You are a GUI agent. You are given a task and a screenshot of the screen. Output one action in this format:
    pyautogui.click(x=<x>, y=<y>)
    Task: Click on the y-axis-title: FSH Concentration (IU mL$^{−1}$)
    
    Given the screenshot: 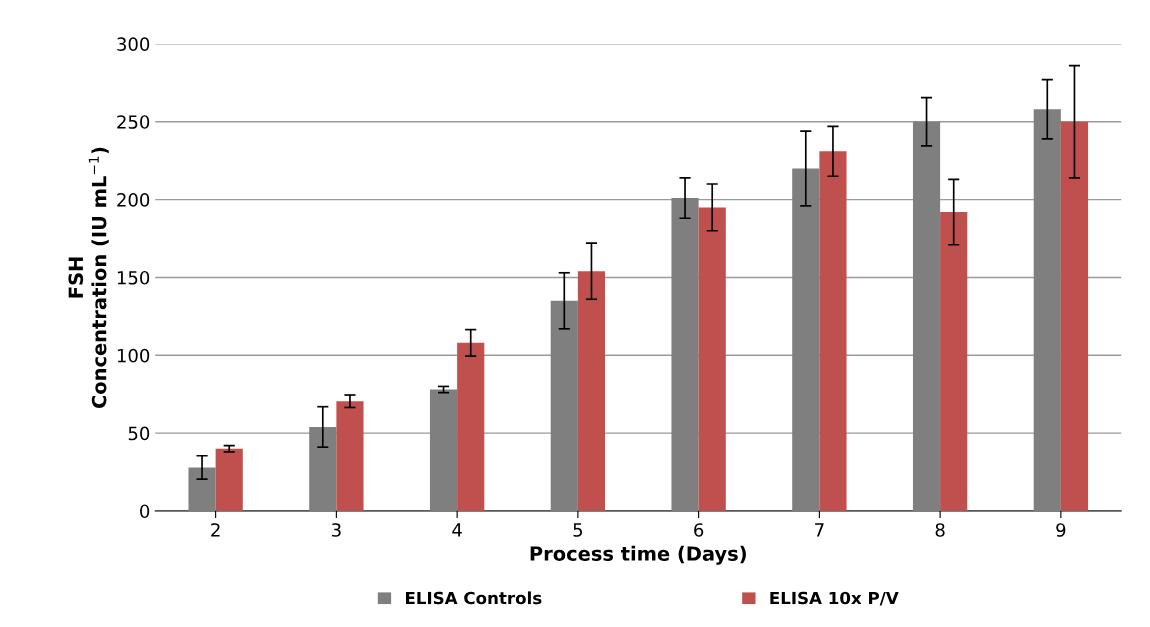 What is the action you would take?
    pyautogui.click(x=88, y=278)
    